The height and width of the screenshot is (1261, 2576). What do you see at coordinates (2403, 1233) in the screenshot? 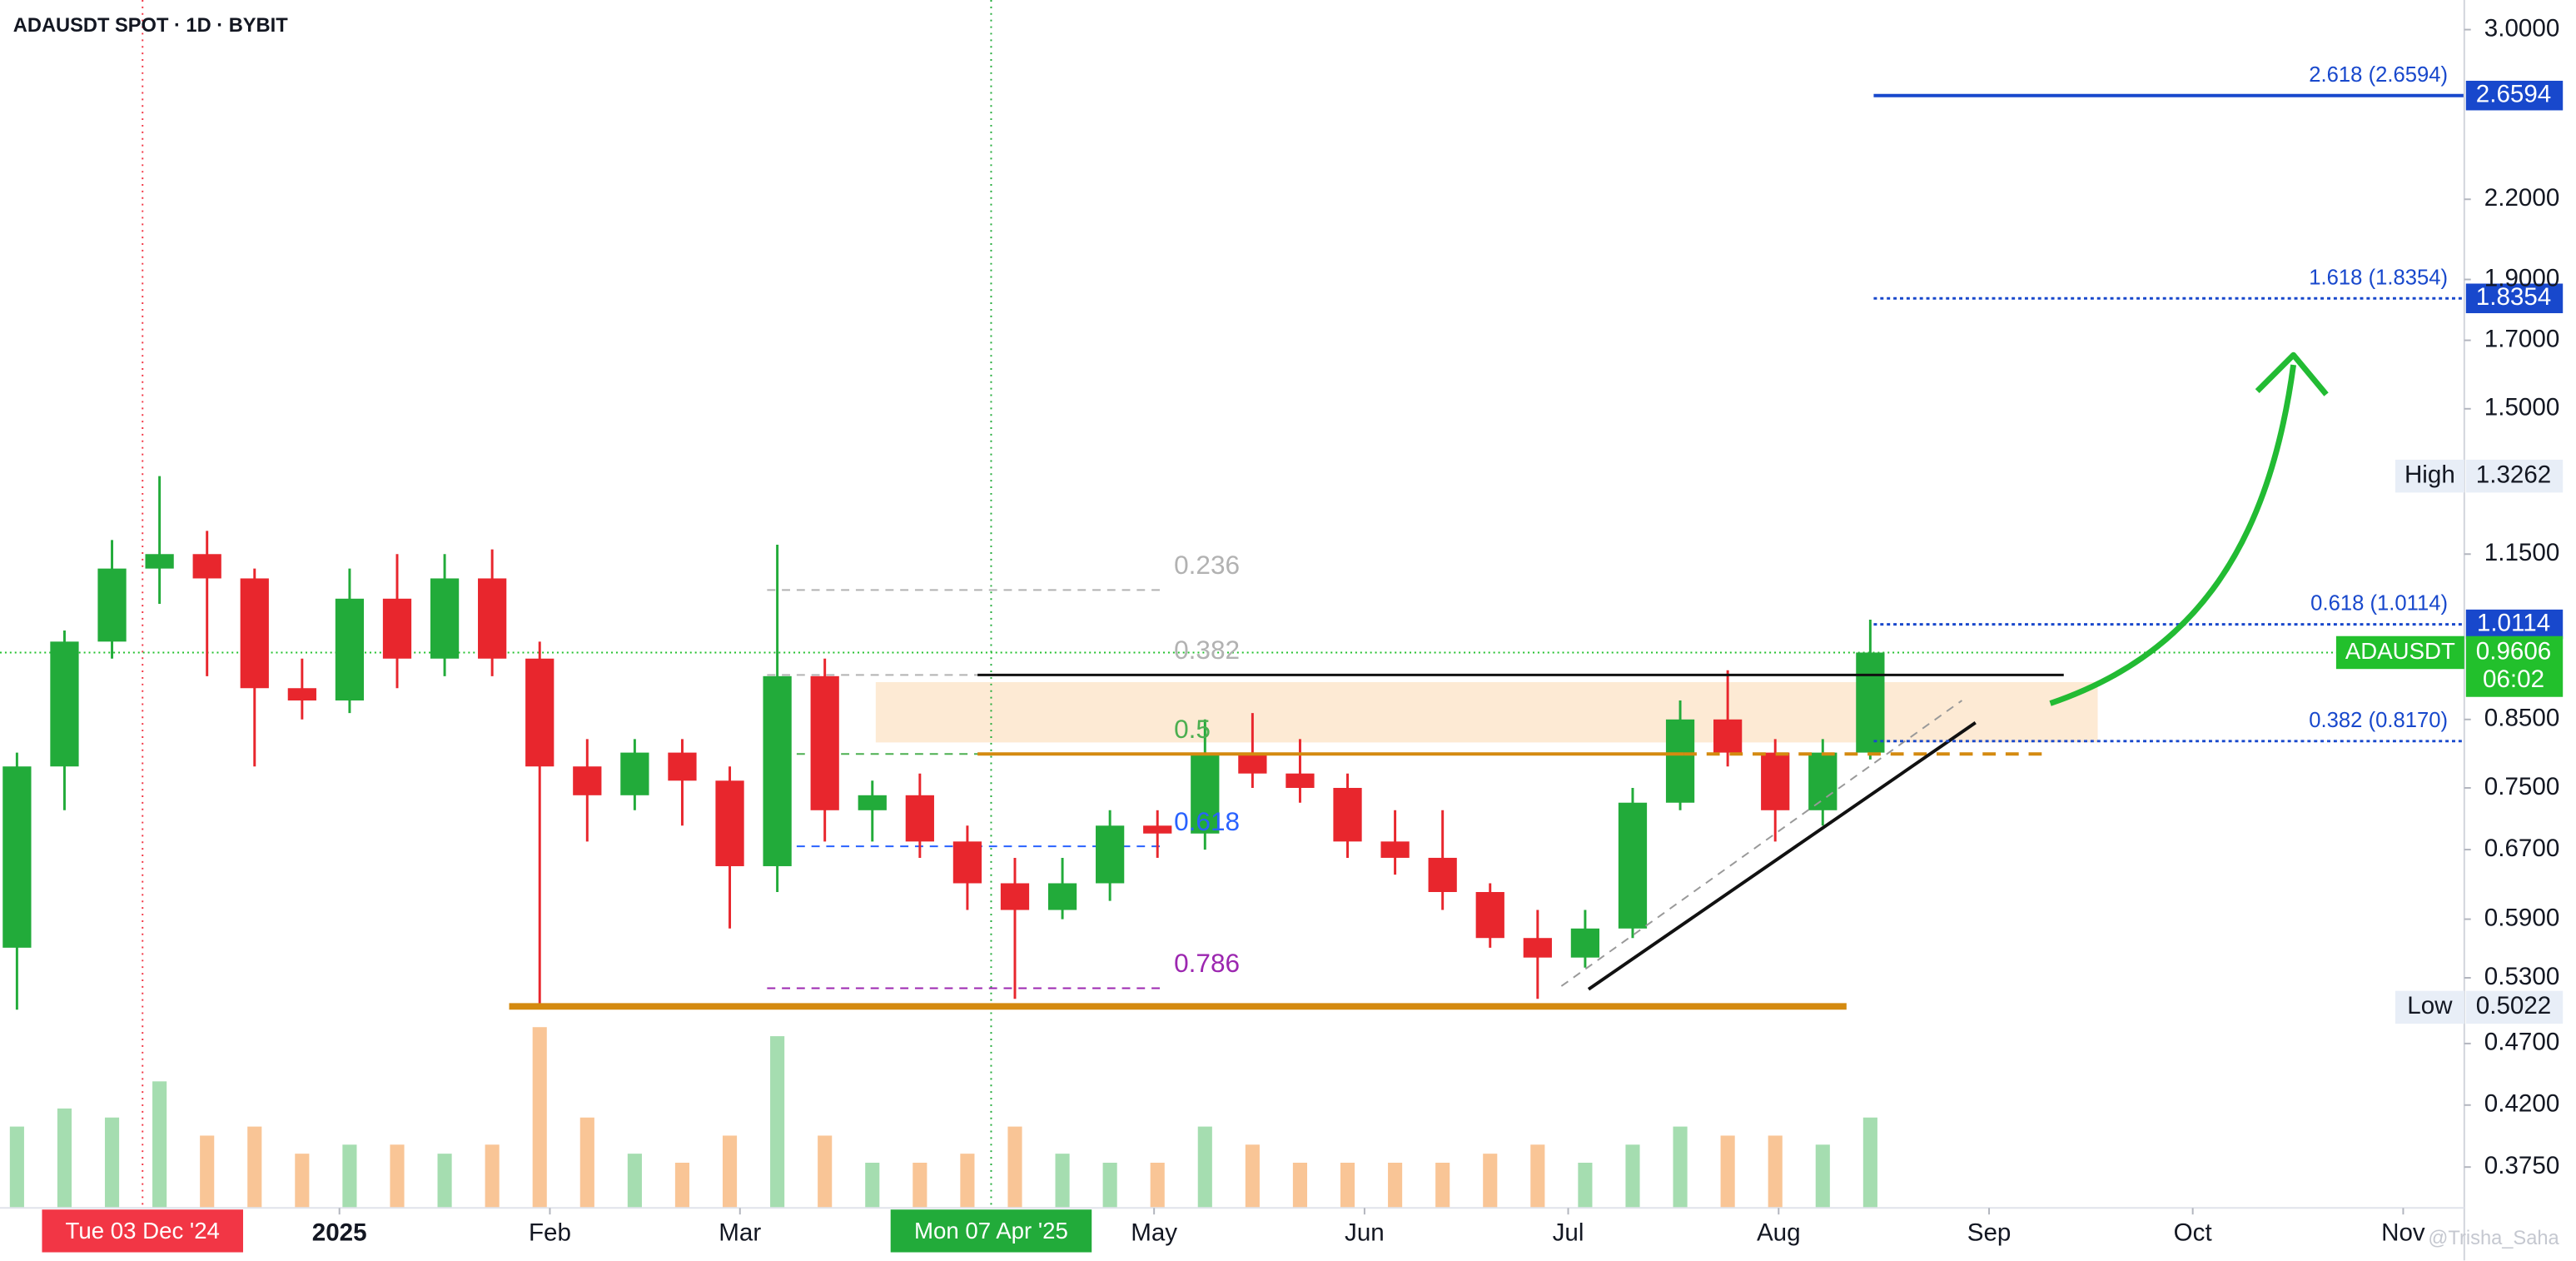
I see `x-tick-label: Nov` at bounding box center [2403, 1233].